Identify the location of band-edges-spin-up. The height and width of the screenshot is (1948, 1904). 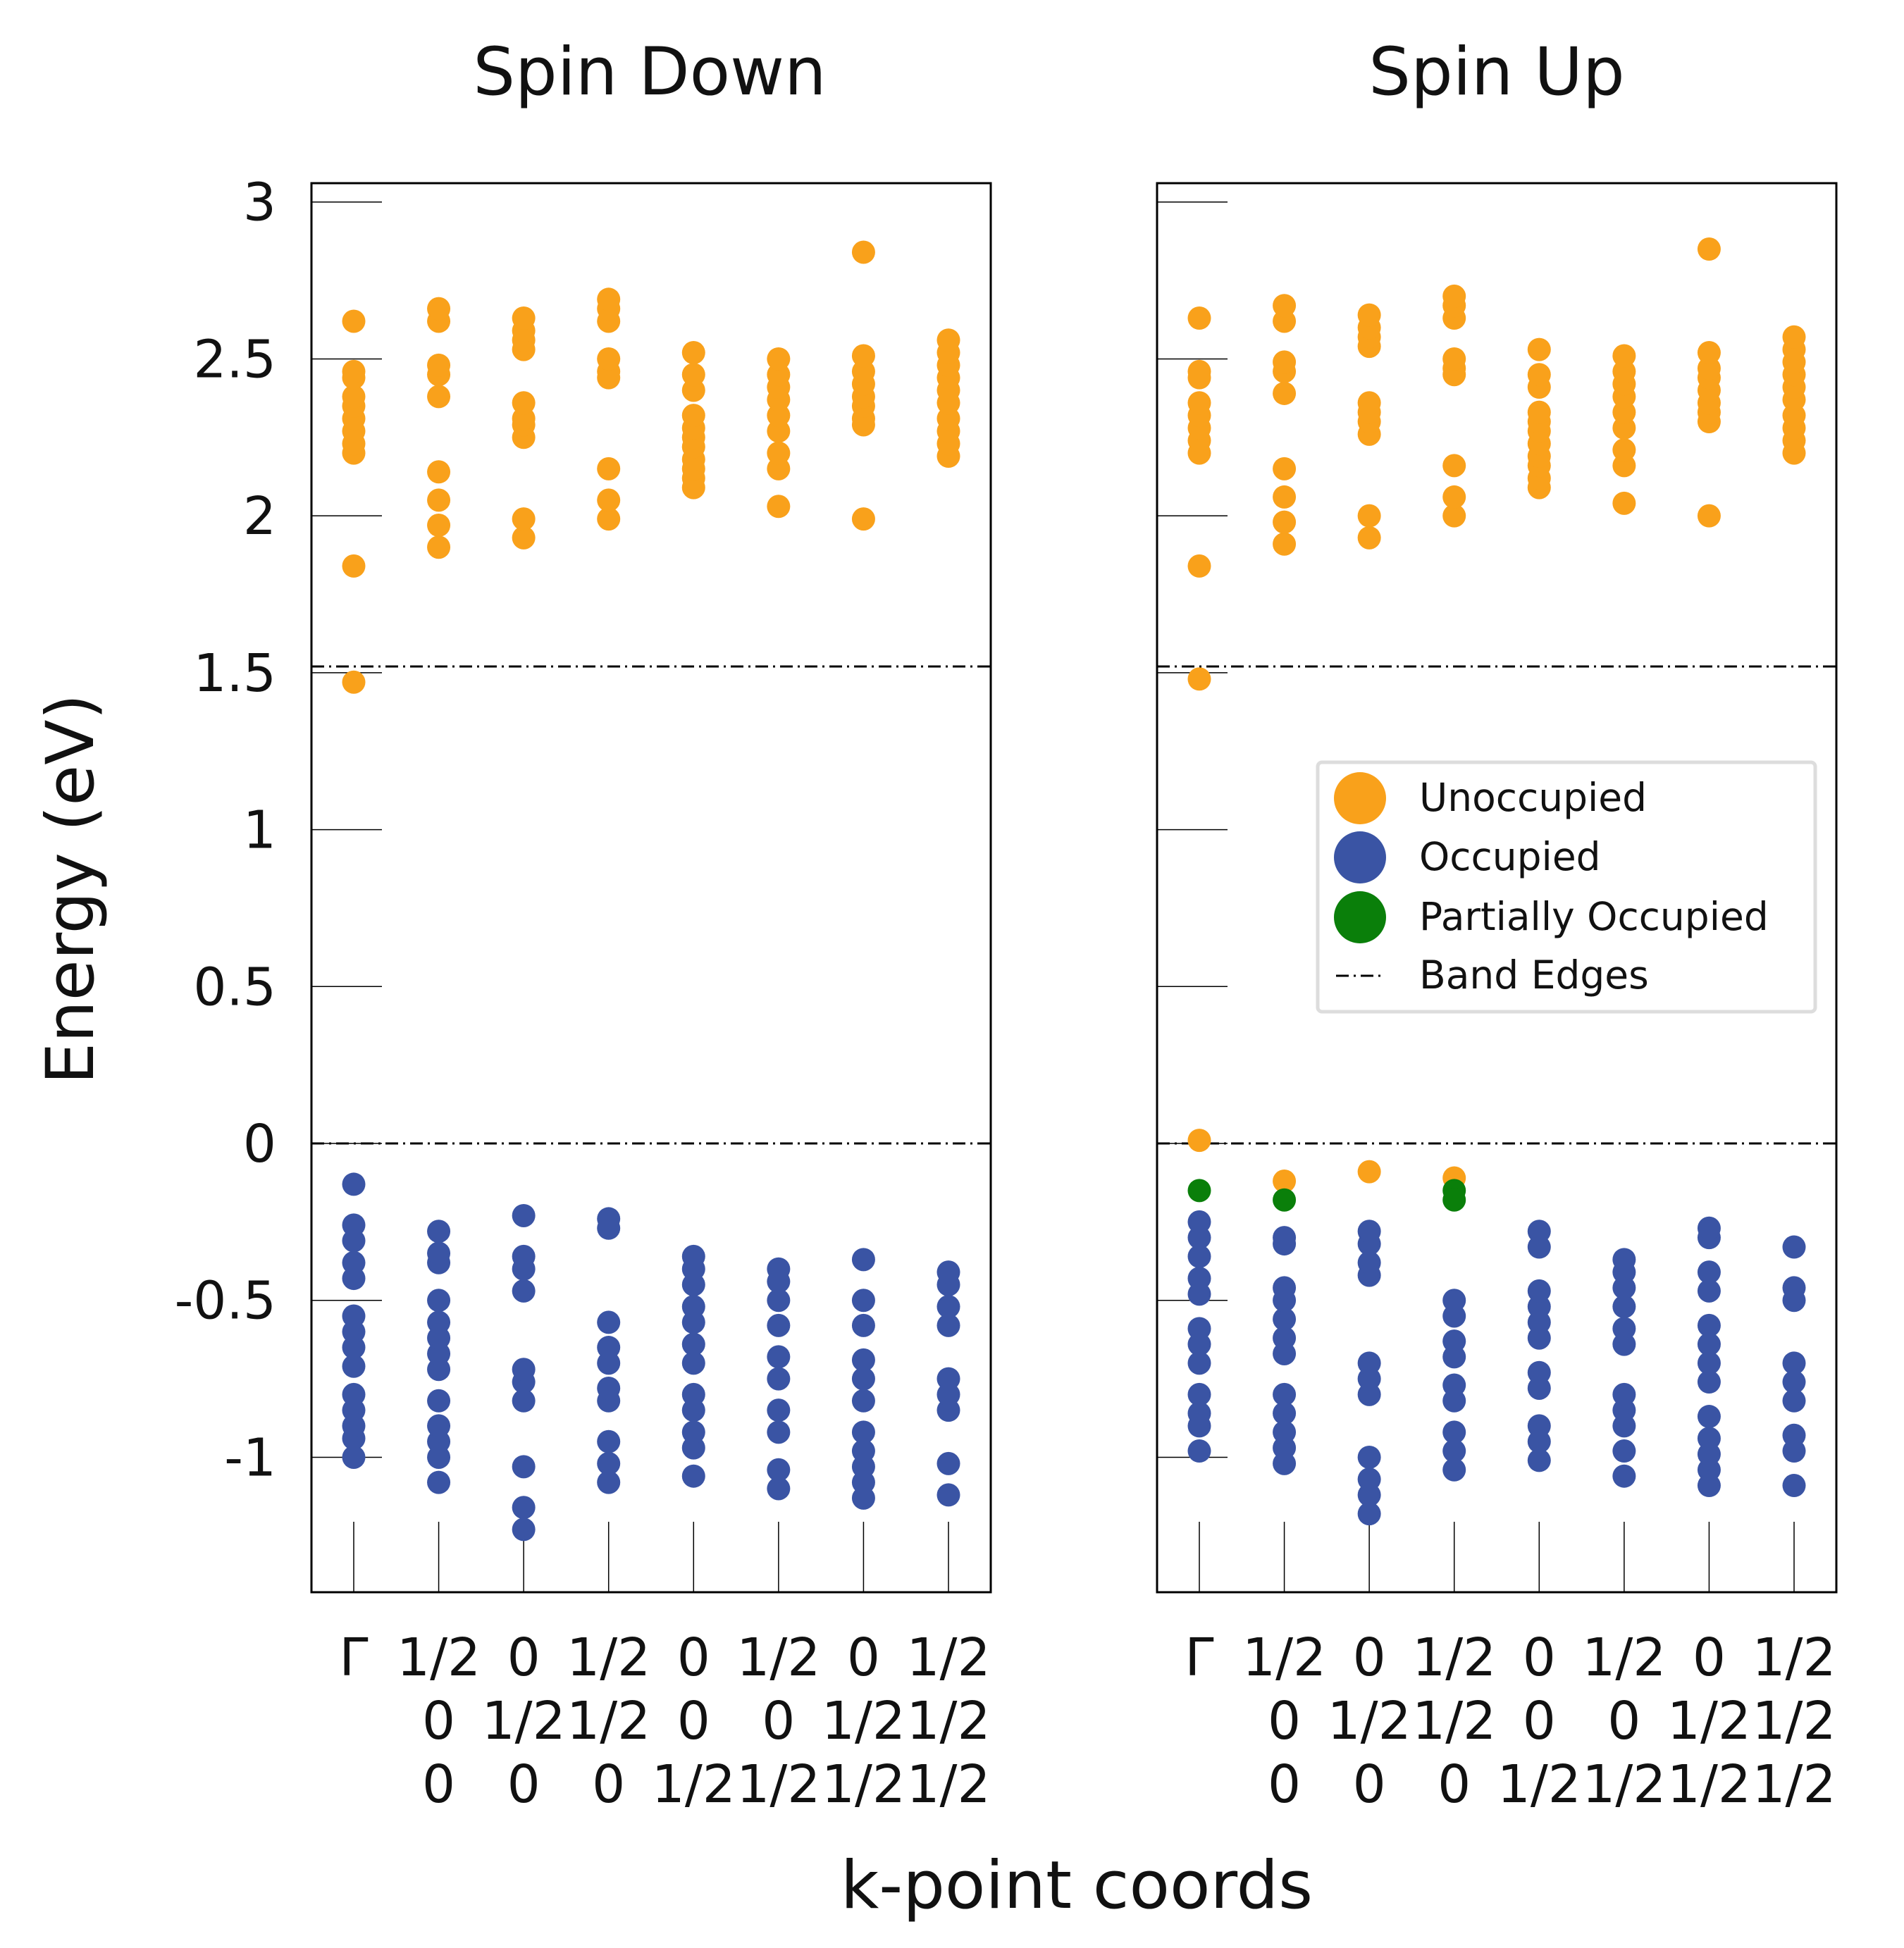
(1497, 905).